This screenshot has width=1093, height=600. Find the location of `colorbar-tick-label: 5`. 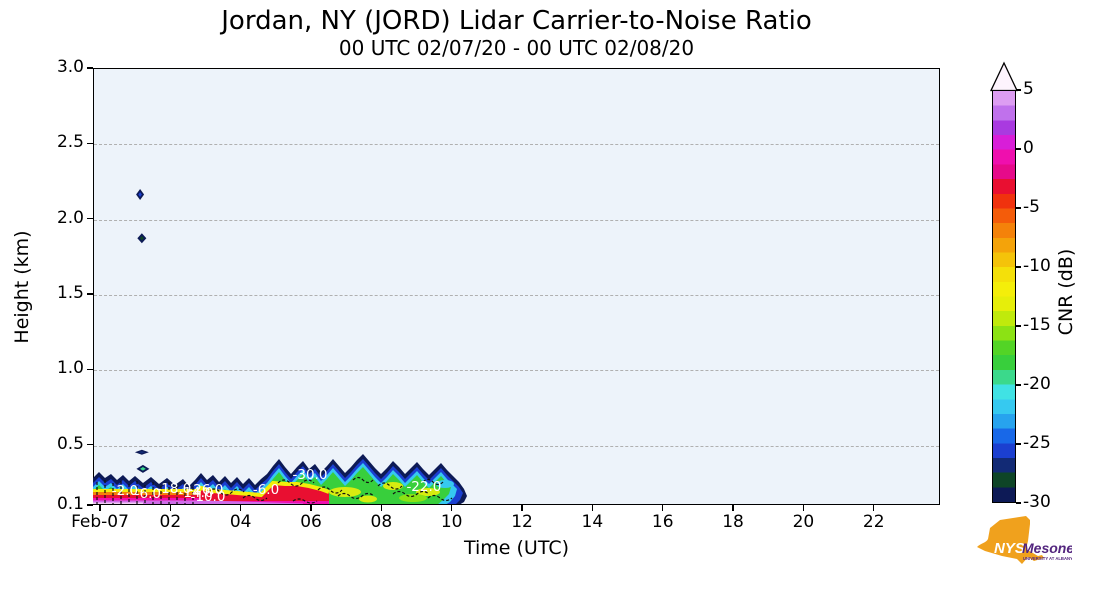

colorbar-tick-label: 5 is located at coordinates (1028, 89).